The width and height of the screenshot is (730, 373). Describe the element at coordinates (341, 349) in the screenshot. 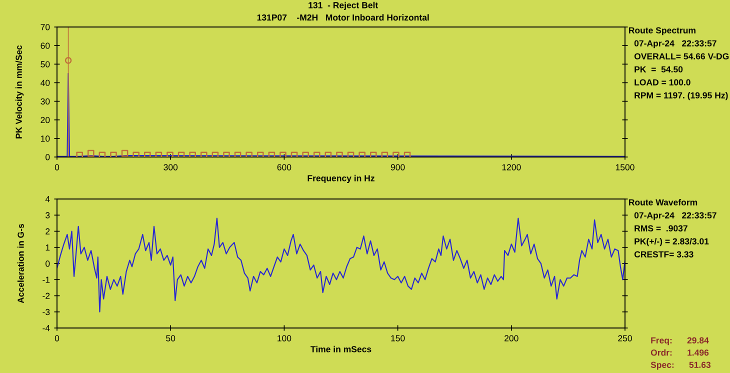

I see `x-axis-title: Time in mSecs` at that location.